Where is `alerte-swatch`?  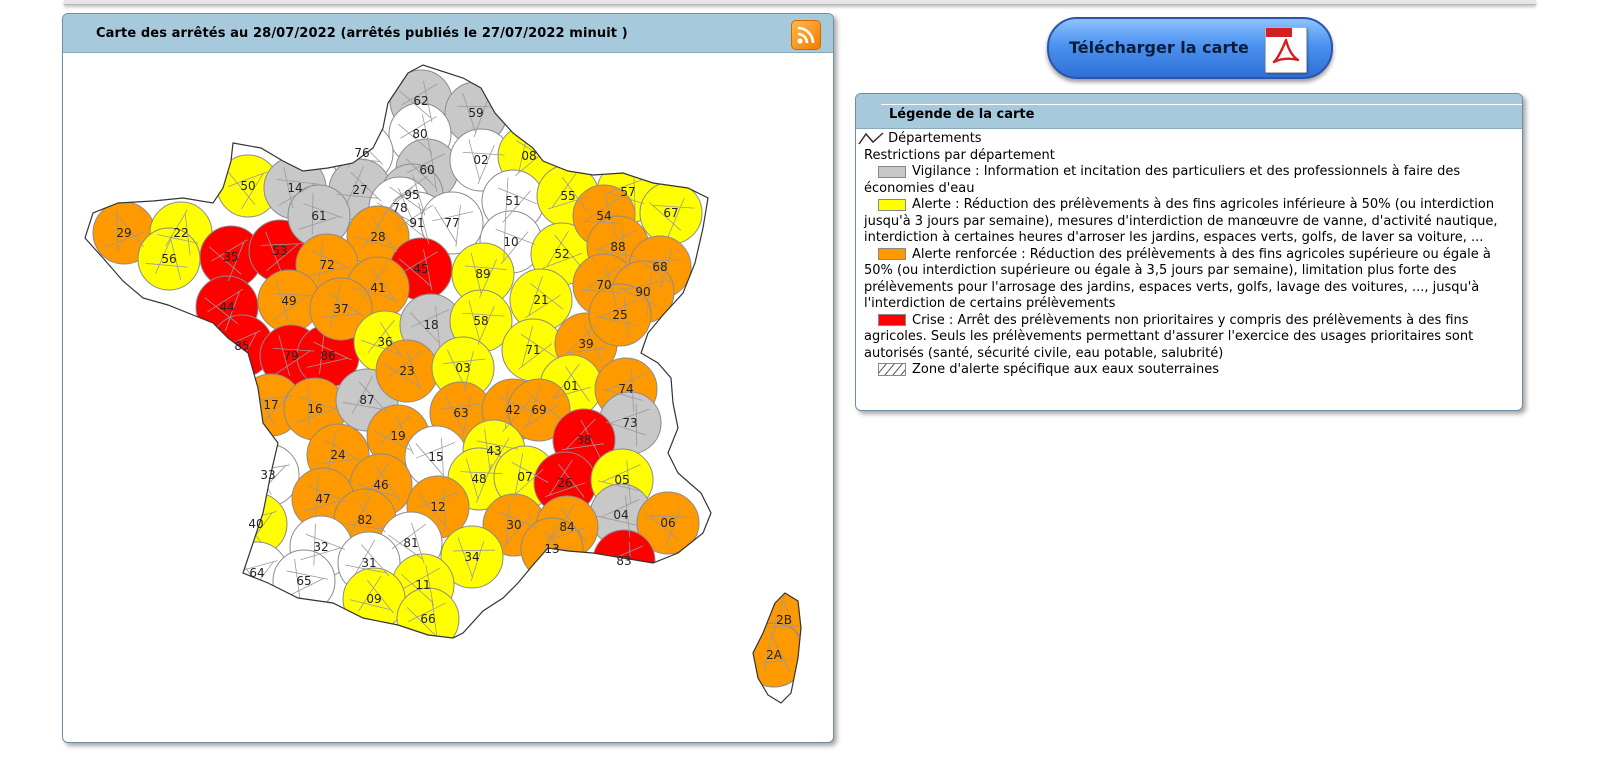
alerte-swatch is located at coordinates (892, 204).